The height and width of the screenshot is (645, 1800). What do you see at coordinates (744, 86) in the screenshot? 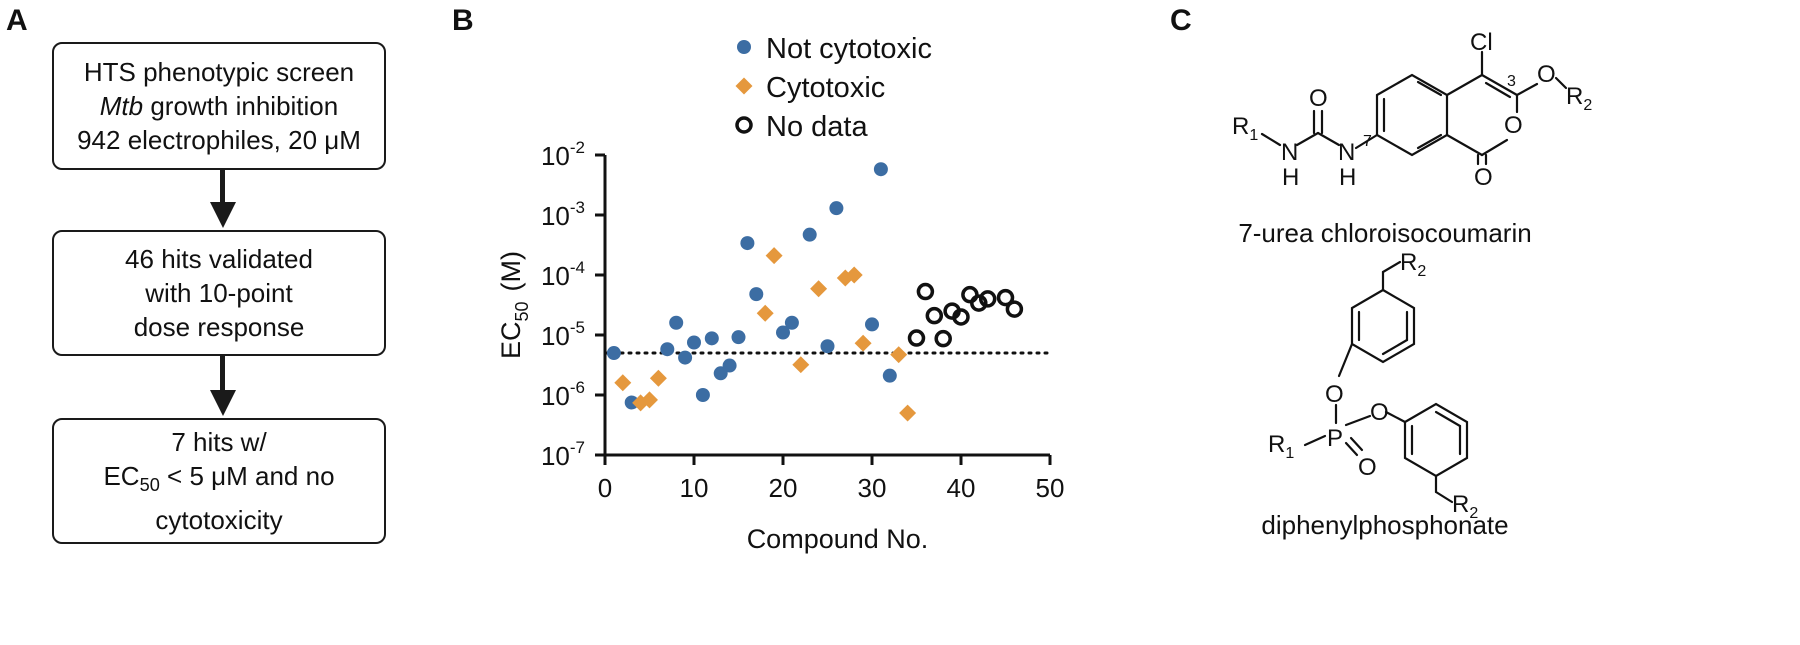
I see `legend-marker-cytotoxic` at bounding box center [744, 86].